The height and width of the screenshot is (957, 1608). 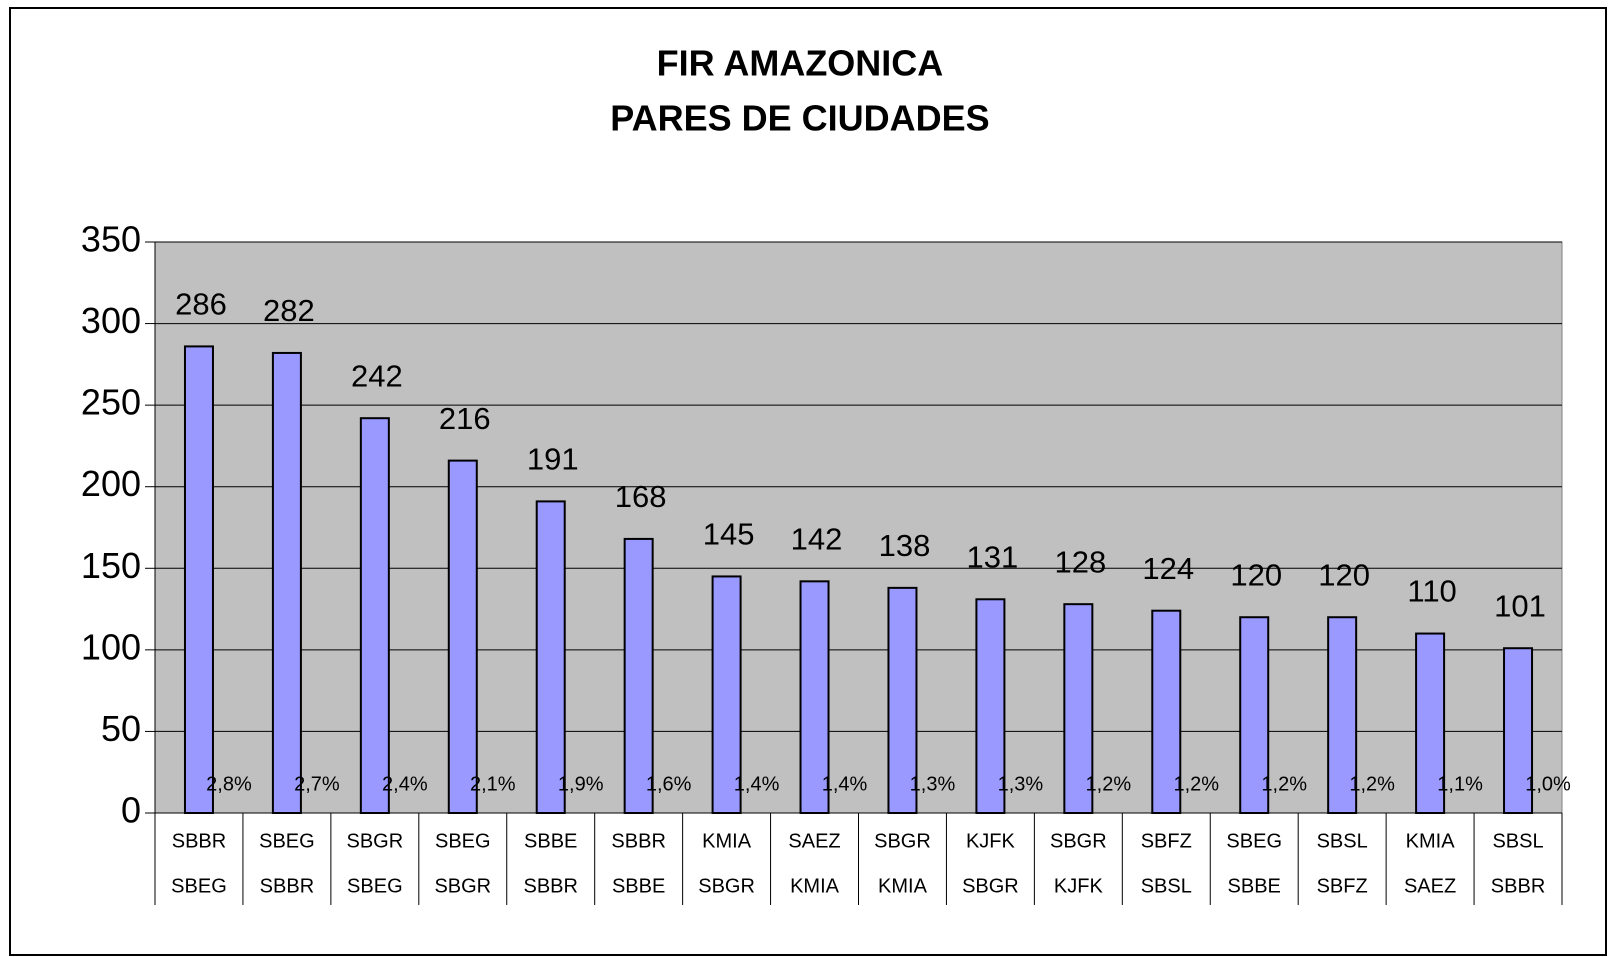 I want to click on chart-title: FIR AMAZONICA, so click(x=800, y=63).